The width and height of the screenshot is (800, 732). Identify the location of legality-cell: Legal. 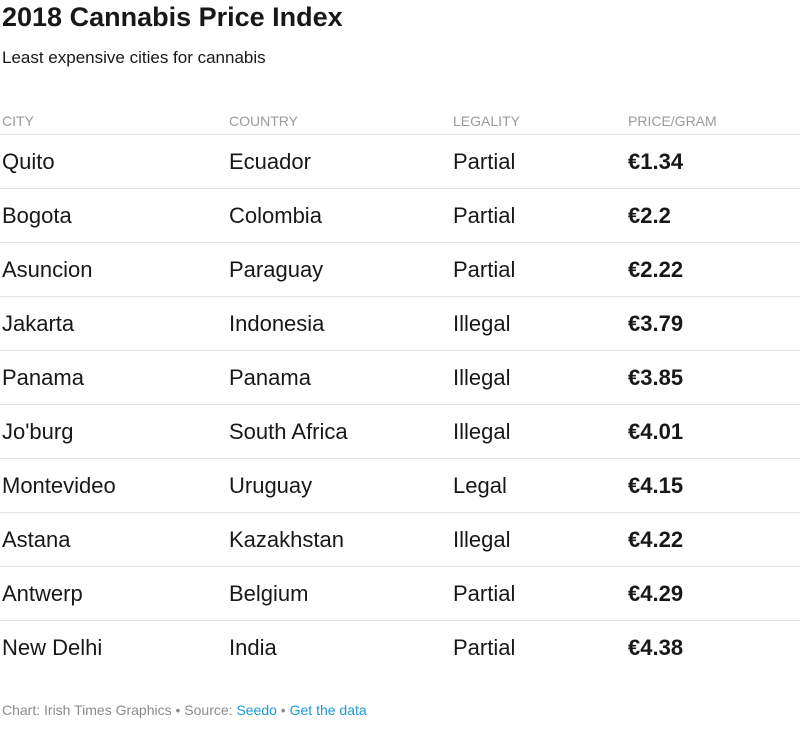
(538, 485).